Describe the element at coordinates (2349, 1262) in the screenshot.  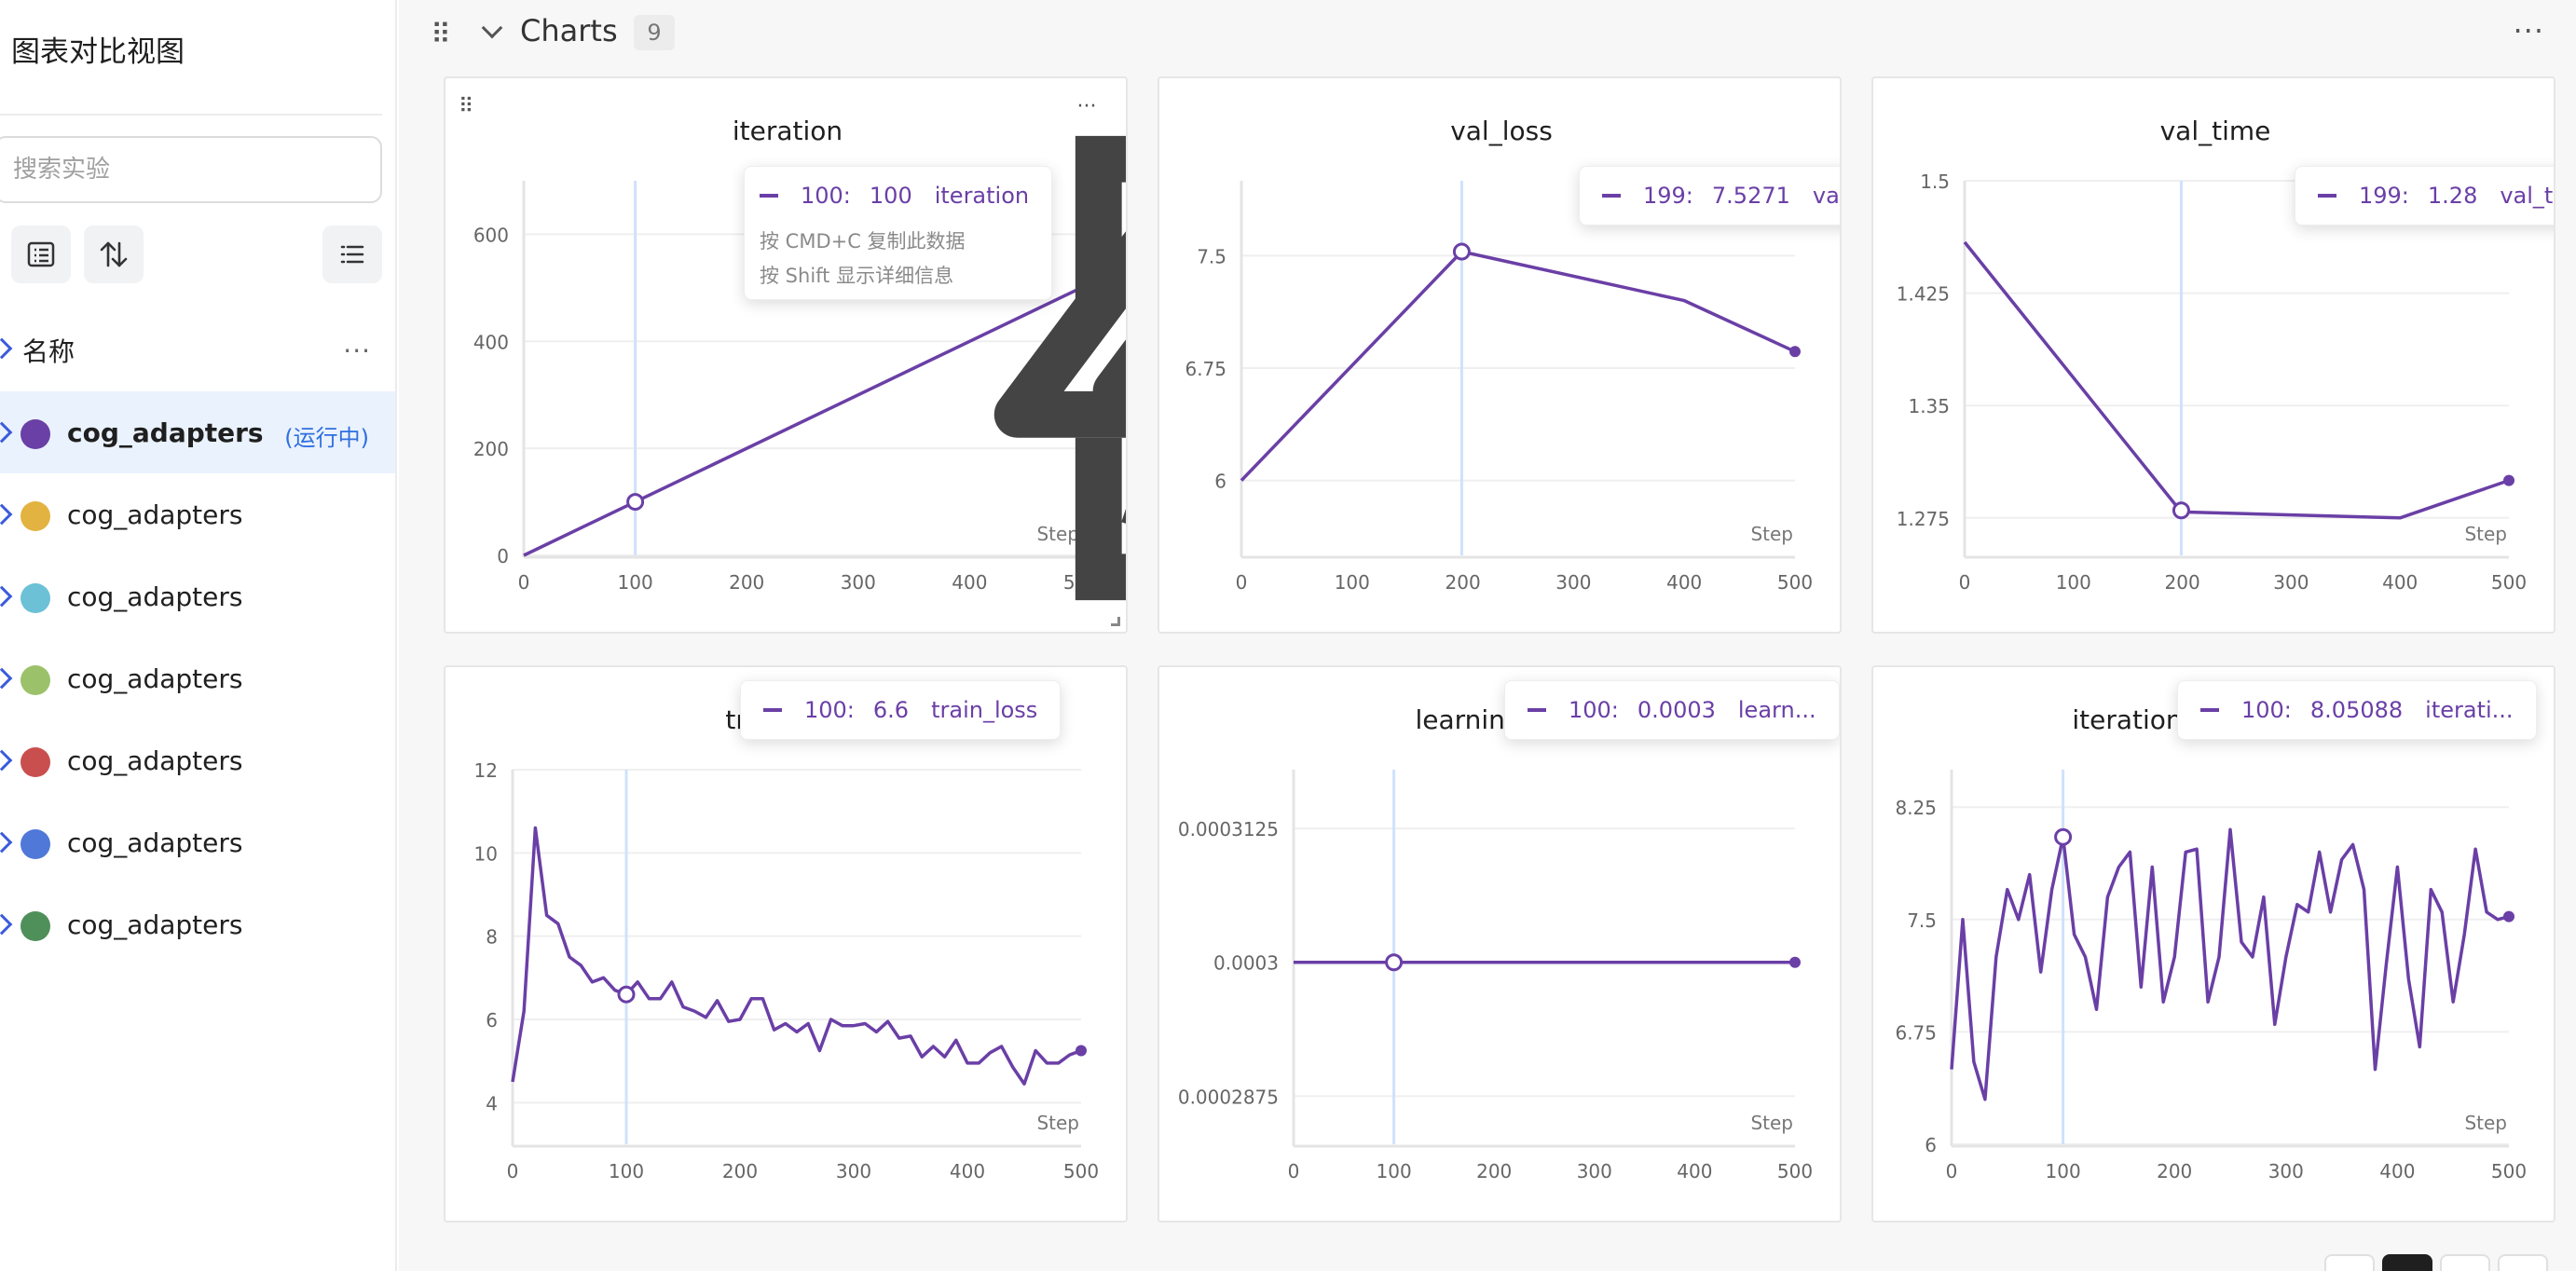
I see `page-prev-button` at that location.